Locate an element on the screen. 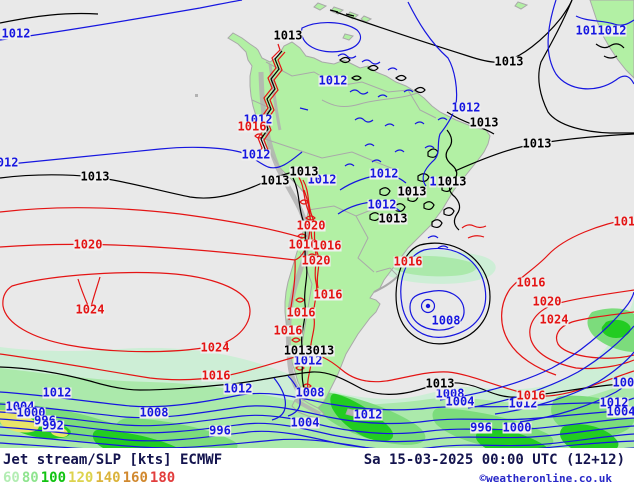  wind-speed-scale: 60 80 100 120 140 160 180 is located at coordinates (90, 478).